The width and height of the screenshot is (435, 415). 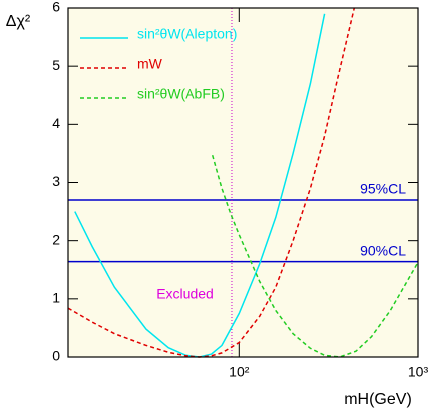 What do you see at coordinates (239, 372) in the screenshot?
I see `x-tick-label: 10²` at bounding box center [239, 372].